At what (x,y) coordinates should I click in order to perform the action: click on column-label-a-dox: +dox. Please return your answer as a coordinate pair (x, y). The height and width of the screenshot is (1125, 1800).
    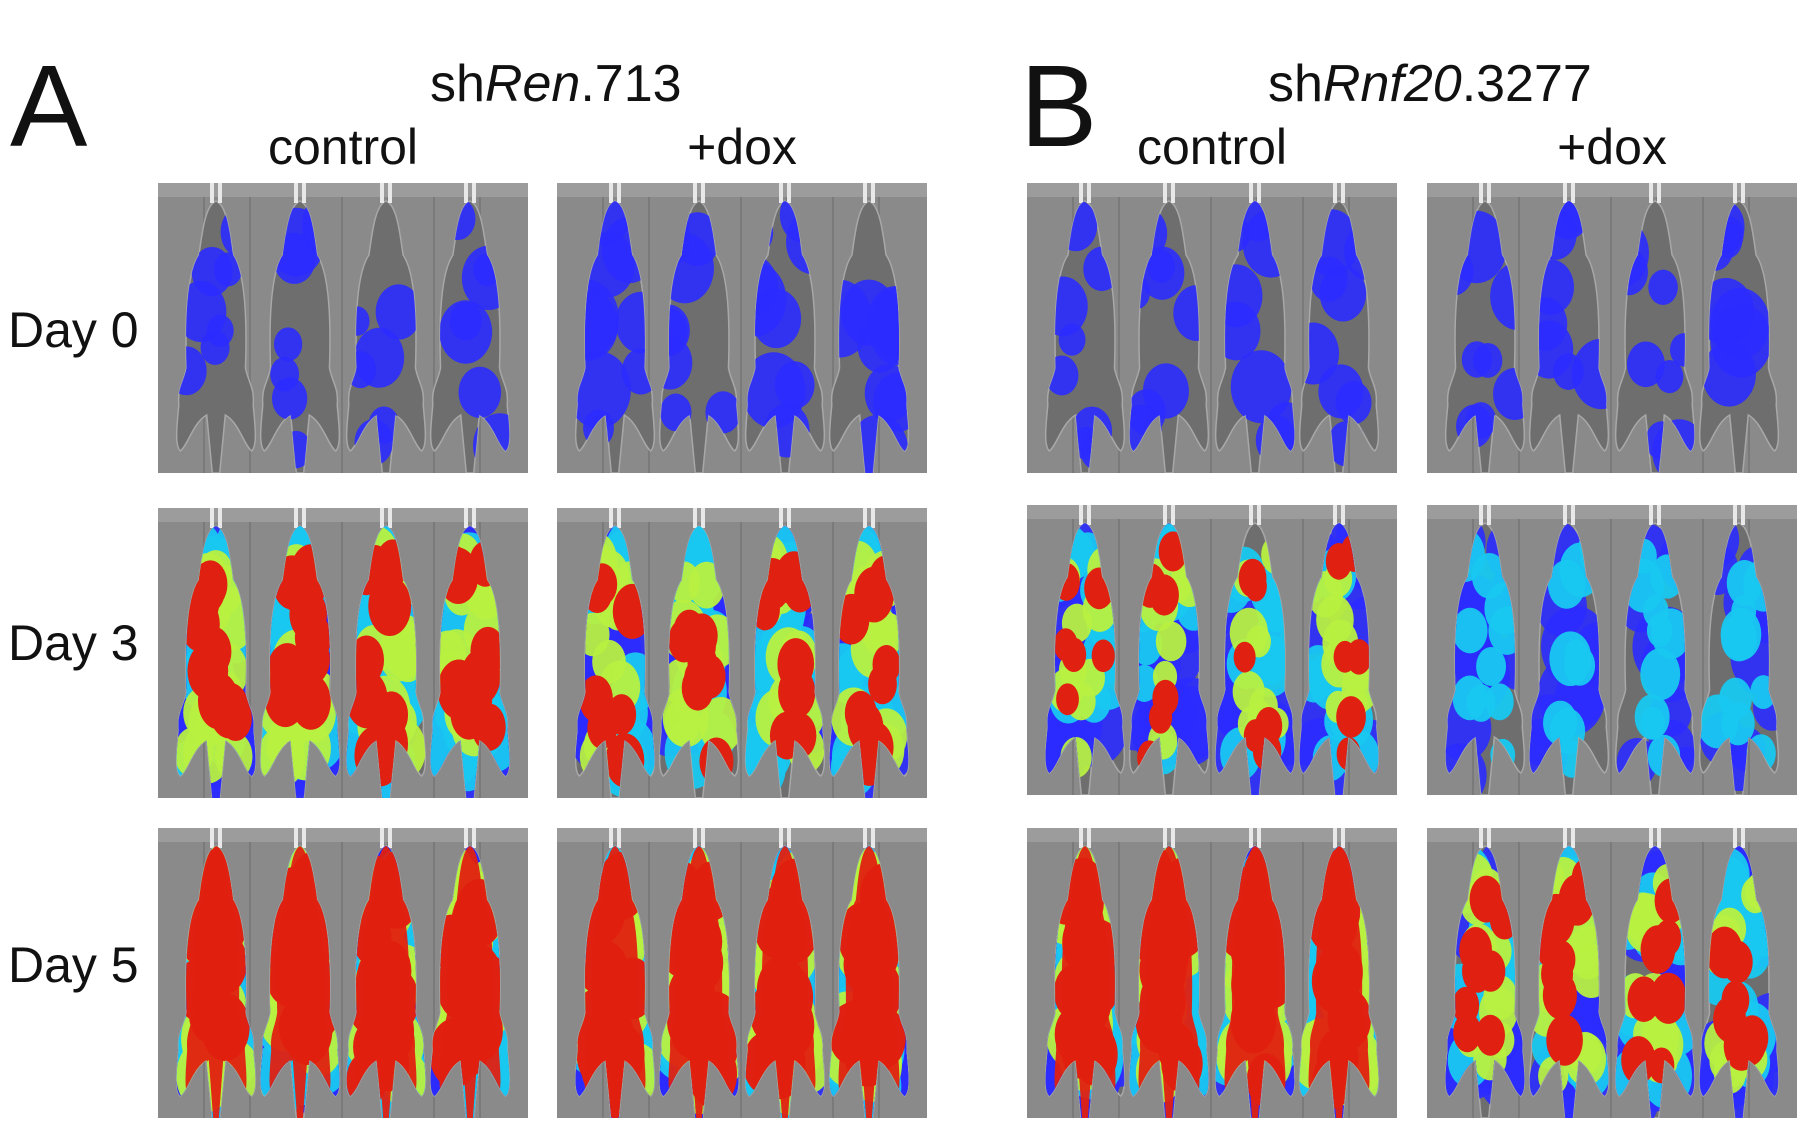
    Looking at the image, I should click on (742, 147).